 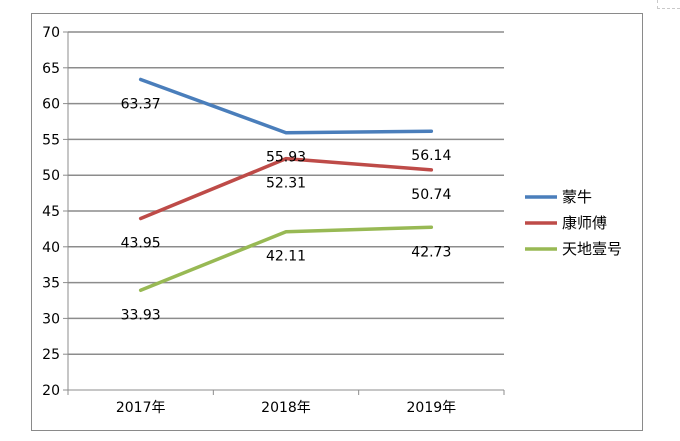 What do you see at coordinates (51, 355) in the screenshot?
I see `y-tick-label: 25` at bounding box center [51, 355].